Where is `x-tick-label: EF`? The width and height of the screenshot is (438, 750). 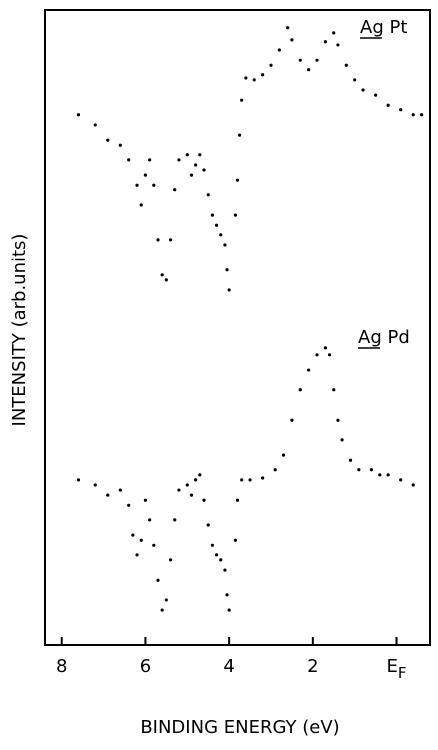
x-tick-label: EF is located at coordinates (397, 669).